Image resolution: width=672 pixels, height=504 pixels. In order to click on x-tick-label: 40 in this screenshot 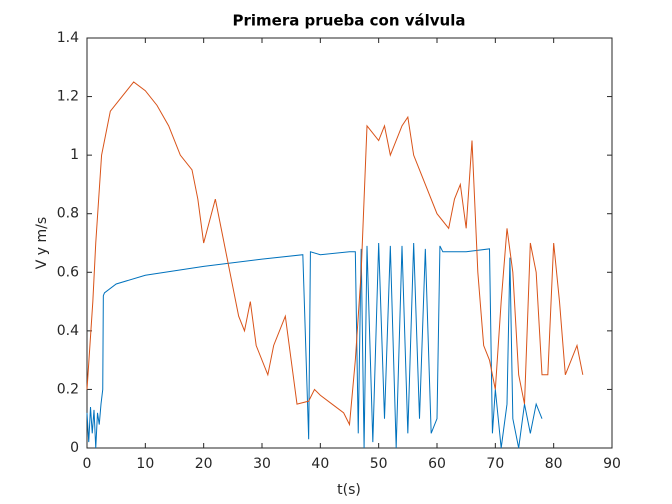, I will do `click(320, 464)`.